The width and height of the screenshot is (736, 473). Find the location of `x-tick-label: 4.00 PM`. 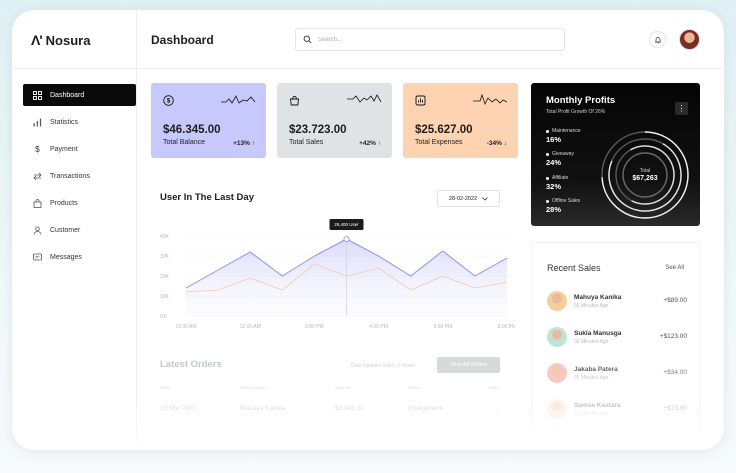

x-tick-label: 4.00 PM is located at coordinates (378, 326).